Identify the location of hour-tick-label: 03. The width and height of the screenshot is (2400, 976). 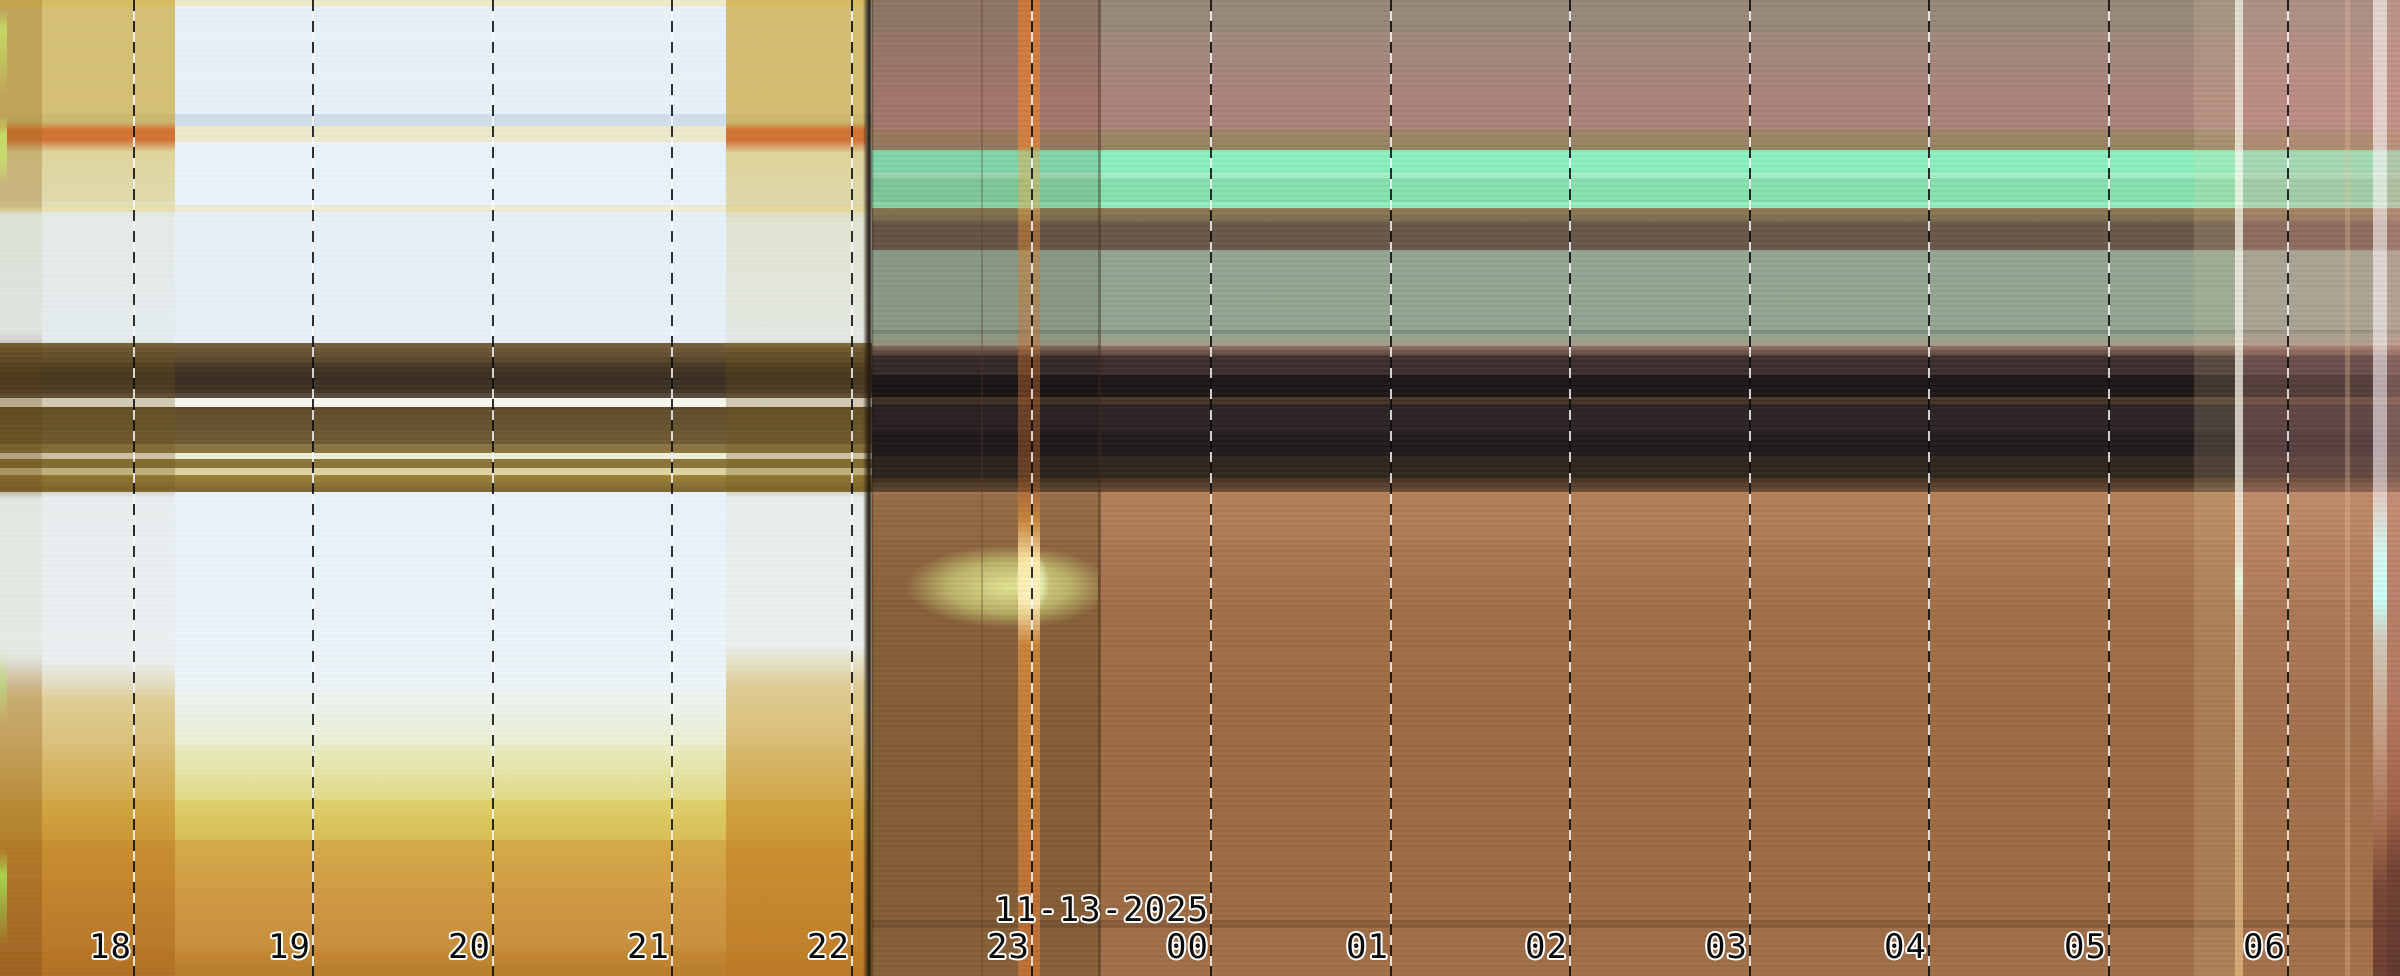
(1726, 947).